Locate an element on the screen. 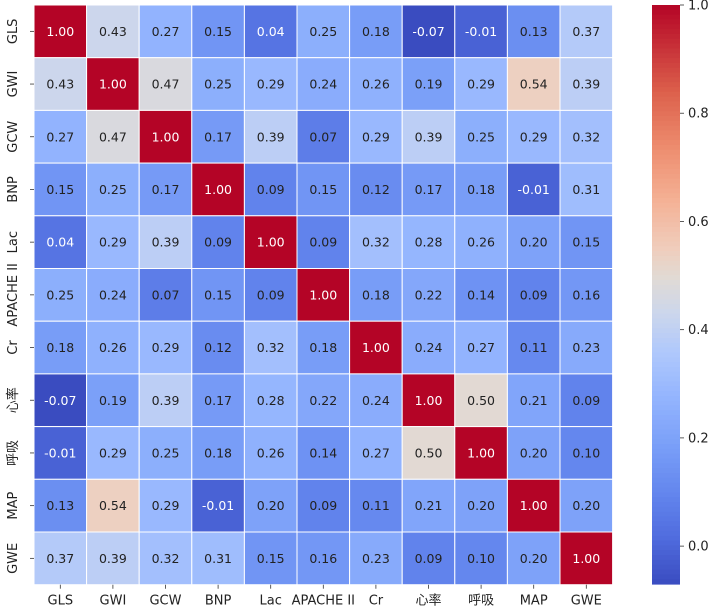 This screenshot has height=616, width=725. cell-value-label: 0.07 is located at coordinates (166, 294).